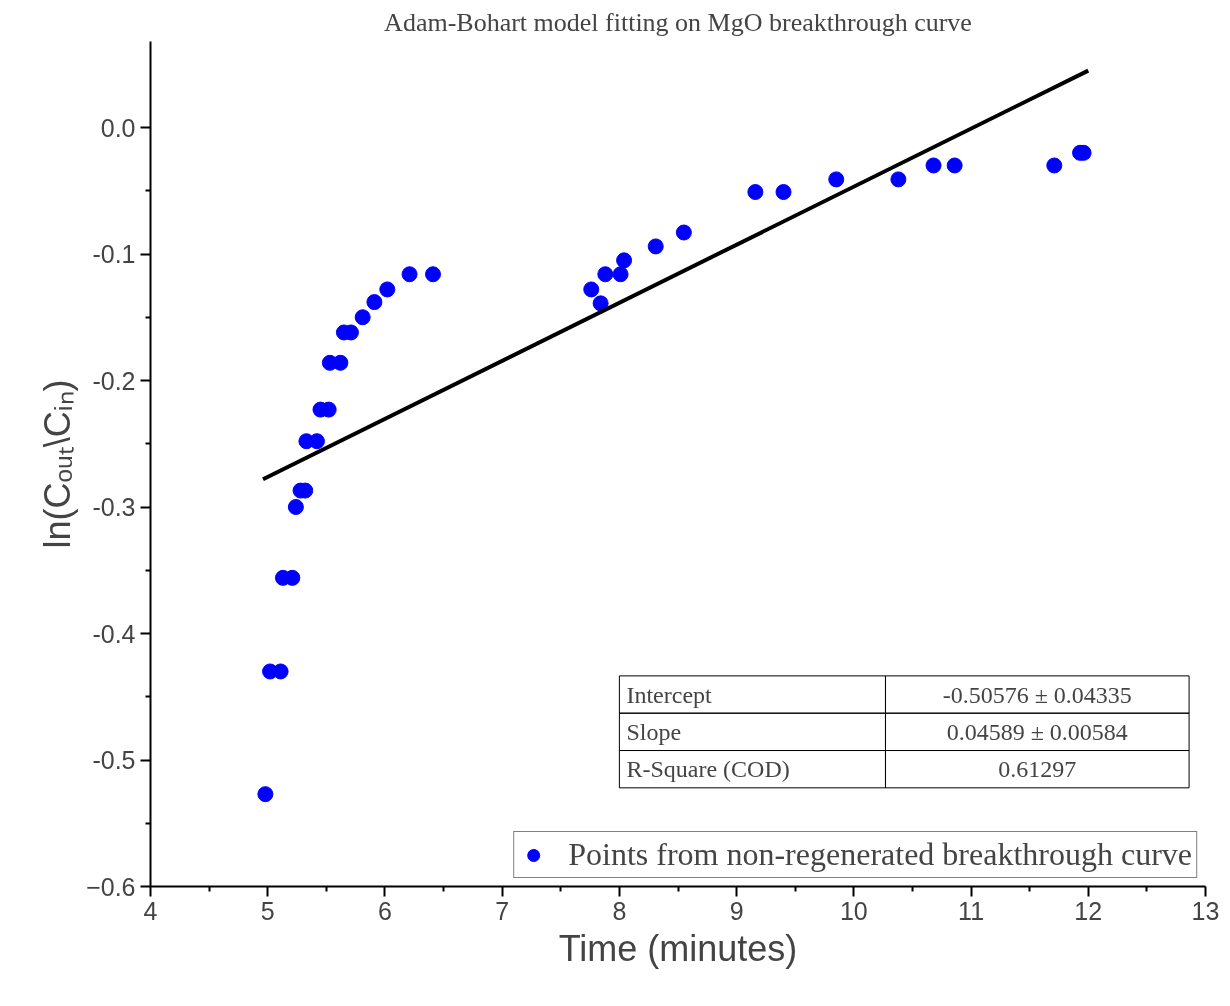 This screenshot has height=1006, width=1230. What do you see at coordinates (114, 254) in the screenshot?
I see `y-tick-label: -0.1` at bounding box center [114, 254].